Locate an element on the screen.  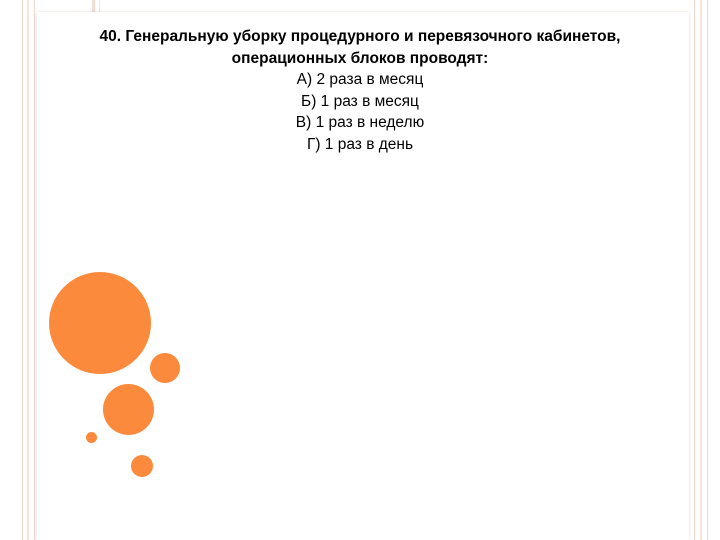
decorative-circle-large is located at coordinates (100, 323).